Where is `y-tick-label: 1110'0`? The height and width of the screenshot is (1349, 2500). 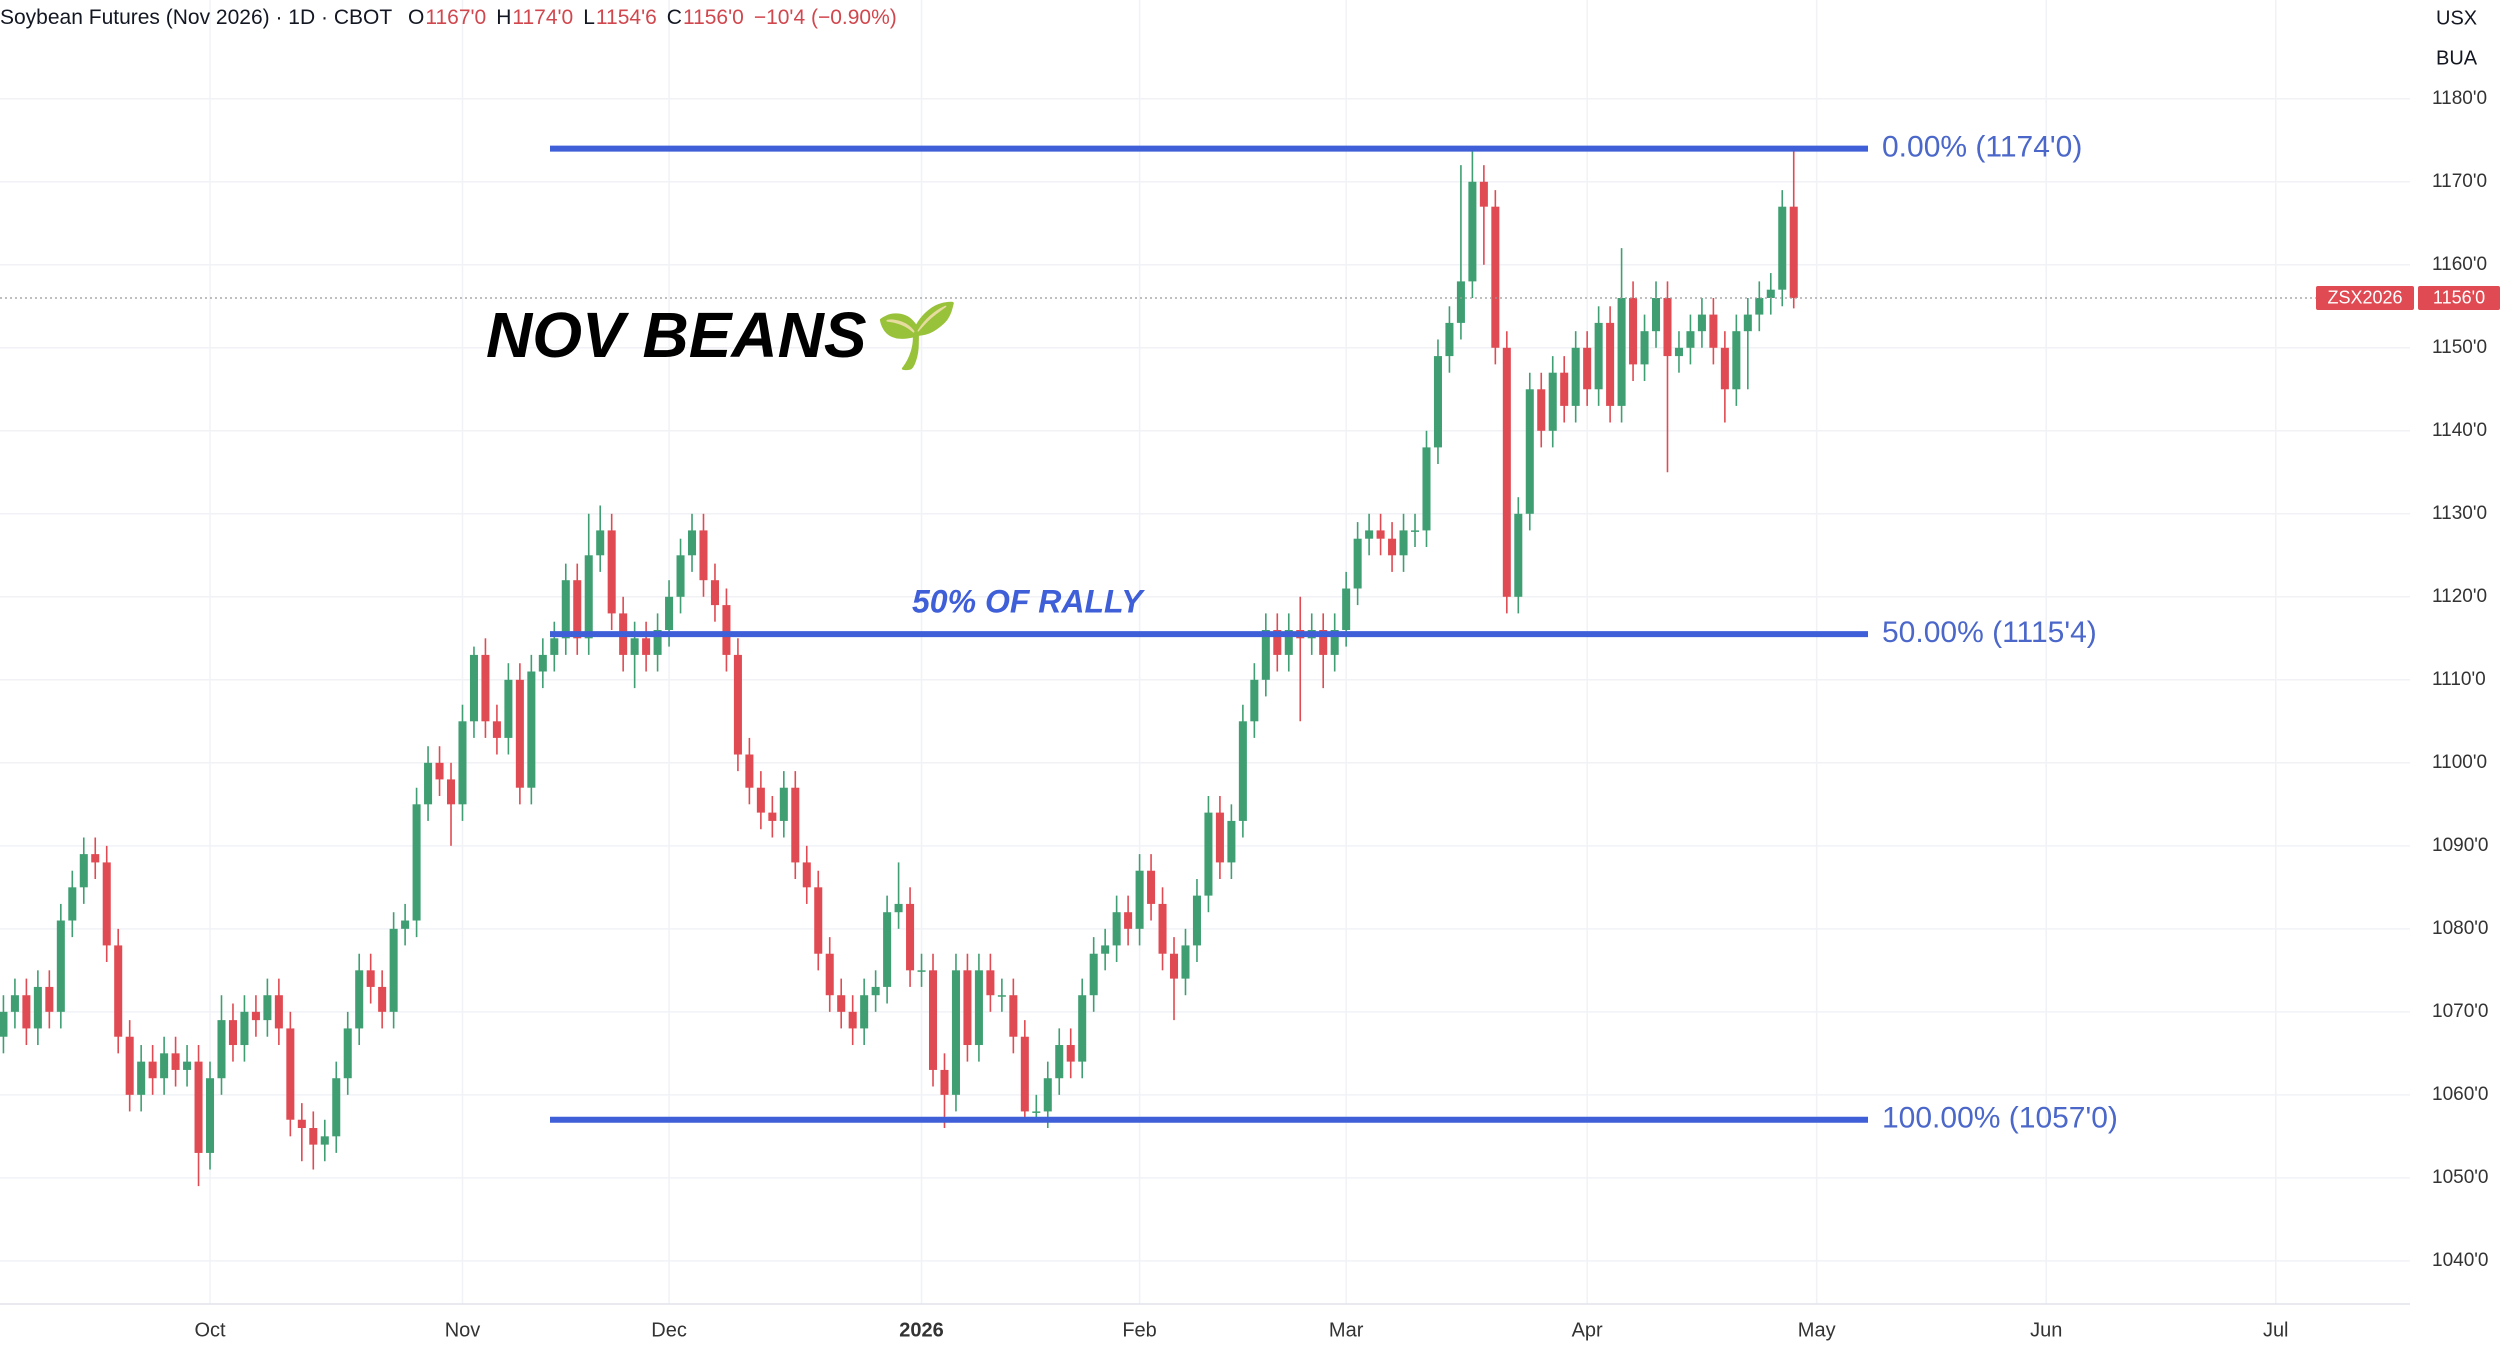 y-tick-label: 1110'0 is located at coordinates (2459, 679).